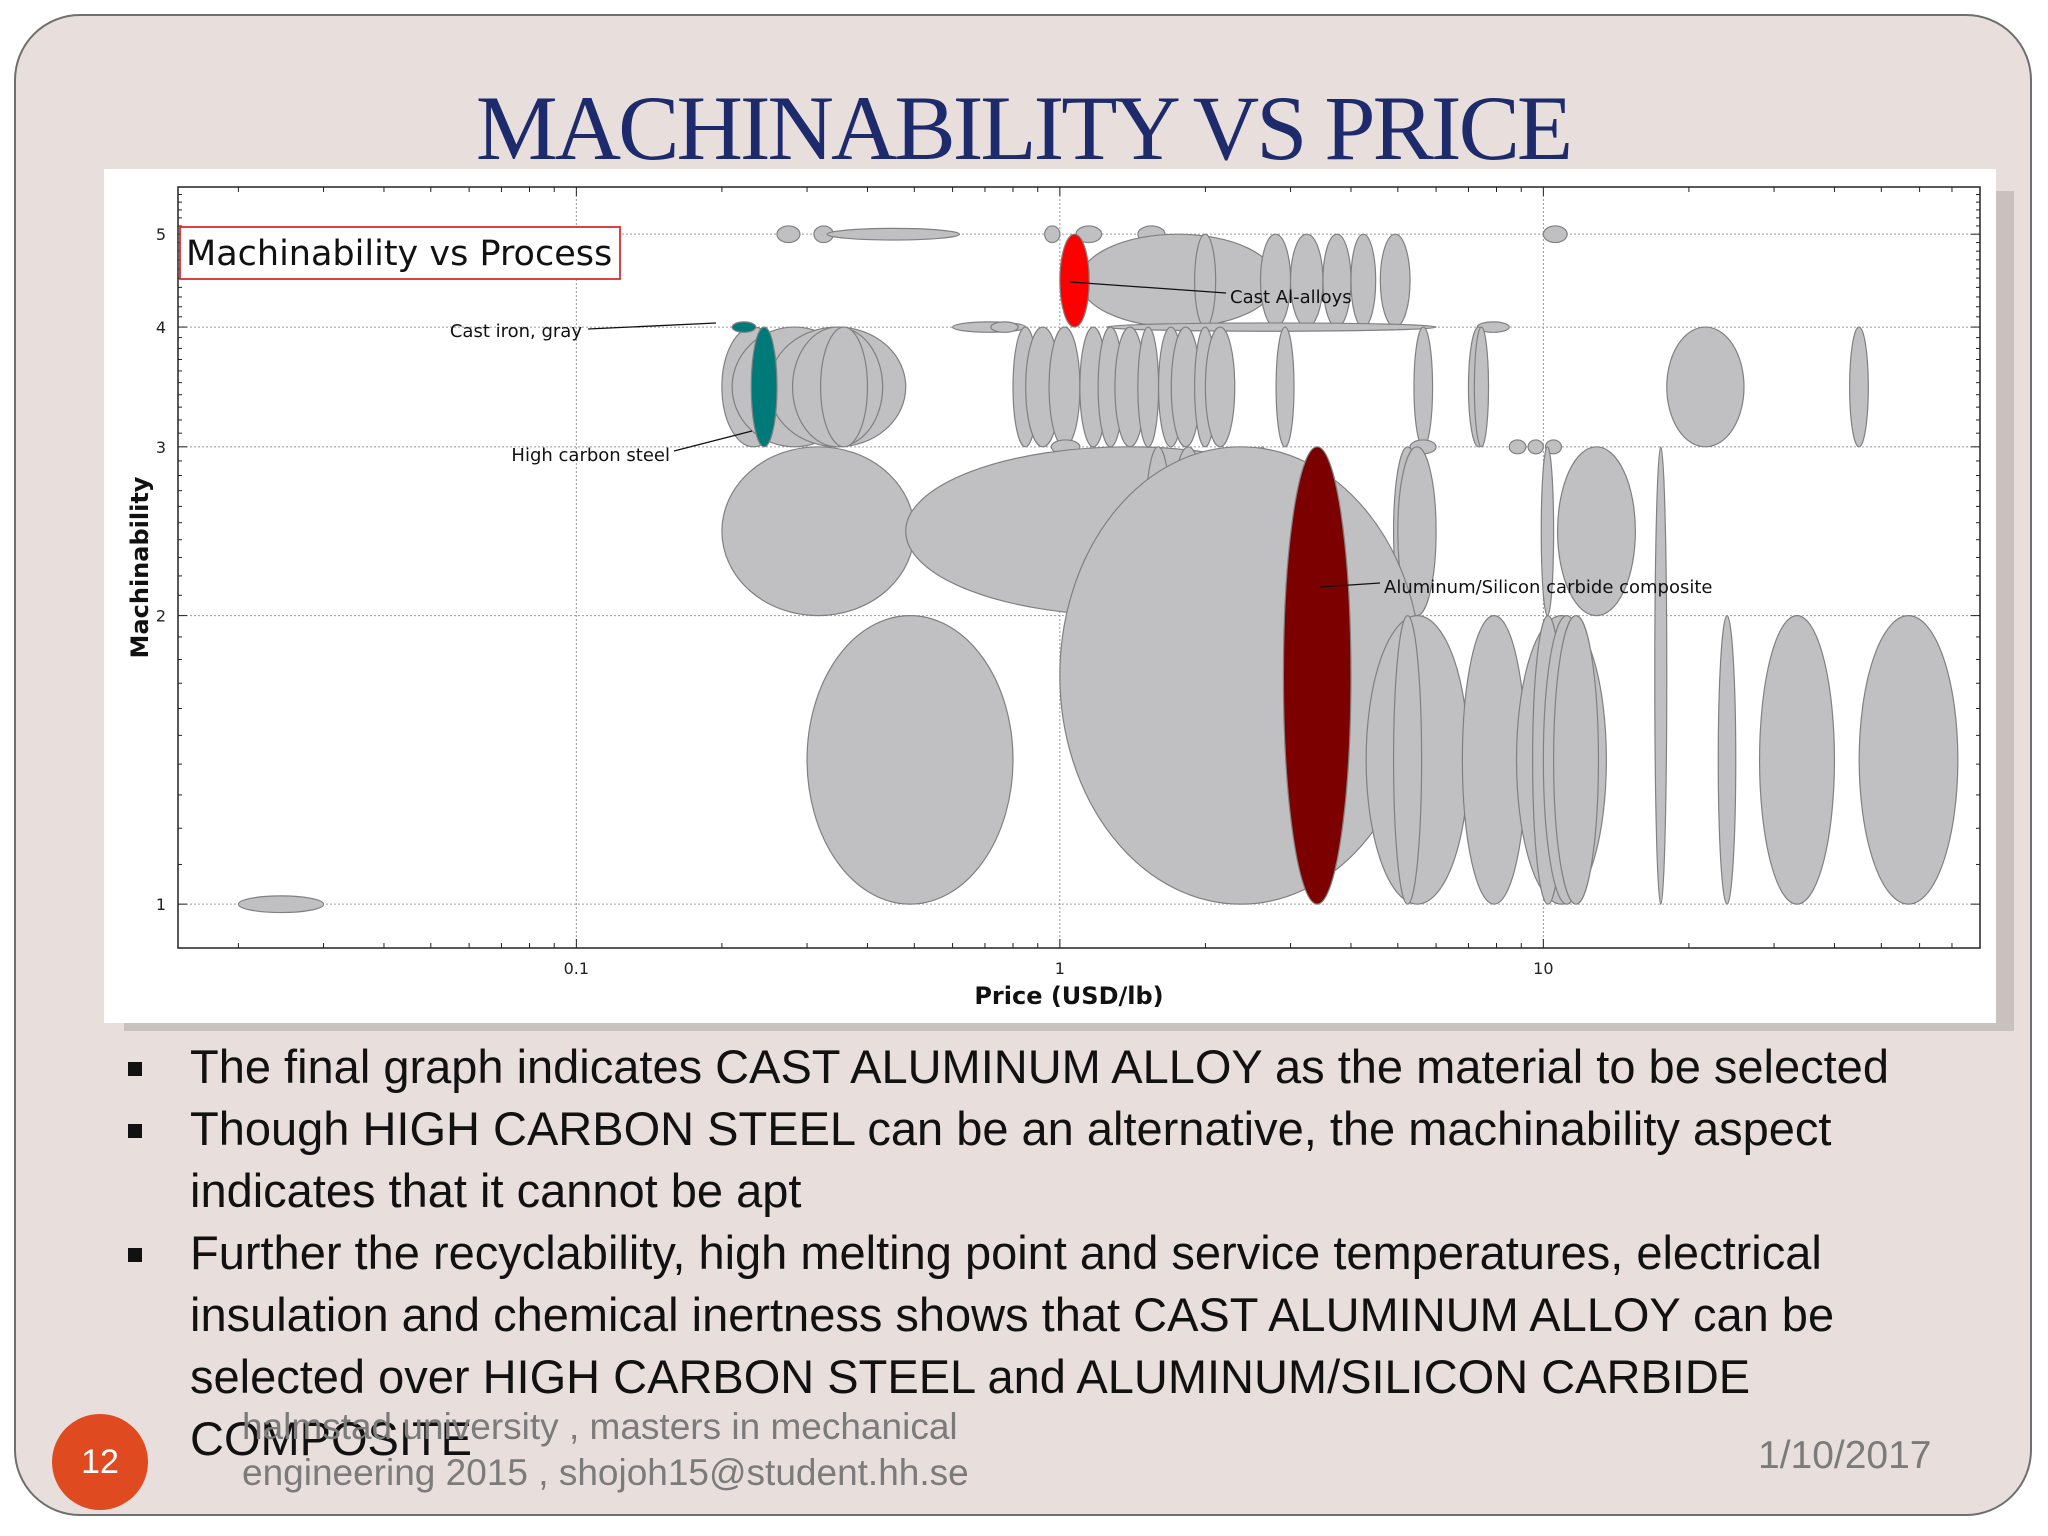  Describe the element at coordinates (1845, 1455) in the screenshot. I see `footer-date: 1/10/2017` at that location.